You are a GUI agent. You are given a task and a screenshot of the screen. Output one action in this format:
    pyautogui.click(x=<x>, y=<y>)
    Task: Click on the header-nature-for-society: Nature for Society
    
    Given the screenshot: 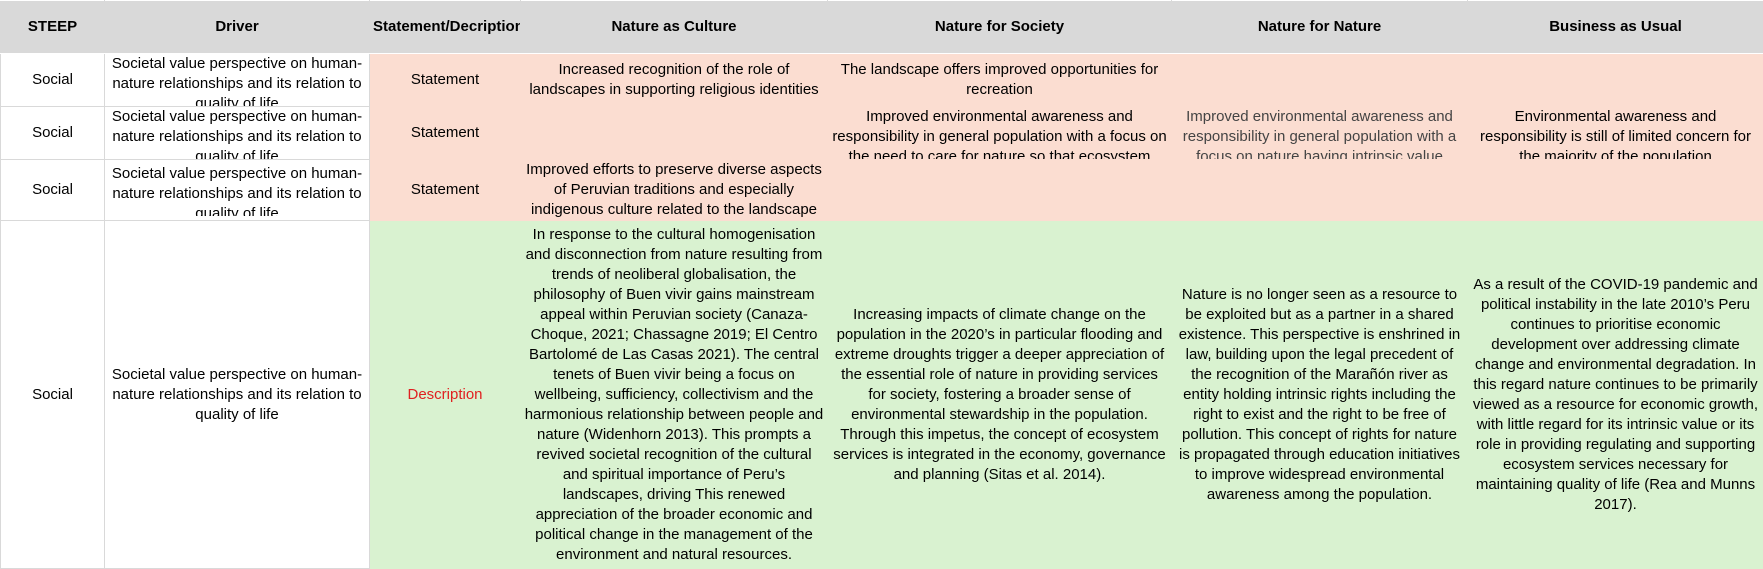 What is the action you would take?
    pyautogui.click(x=1000, y=27)
    